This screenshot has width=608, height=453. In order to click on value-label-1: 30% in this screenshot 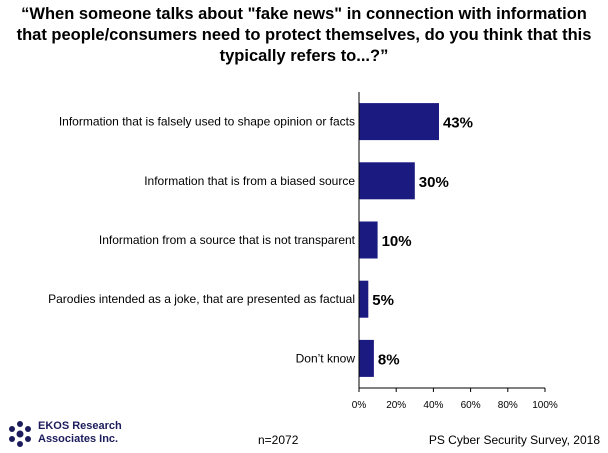, I will do `click(434, 182)`.